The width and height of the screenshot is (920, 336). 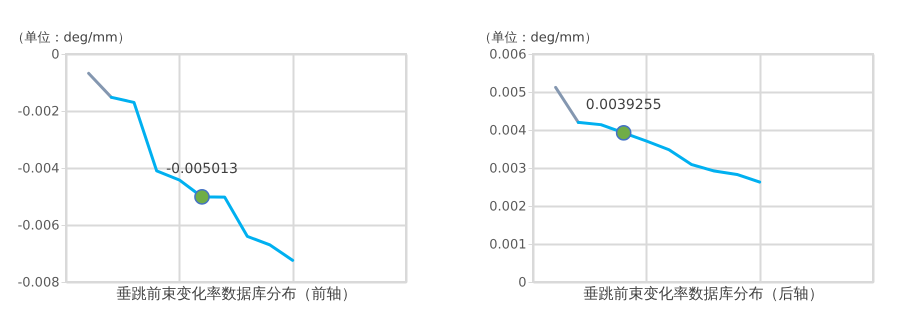 What do you see at coordinates (39, 283) in the screenshot?
I see `y-tick-label: -0.008` at bounding box center [39, 283].